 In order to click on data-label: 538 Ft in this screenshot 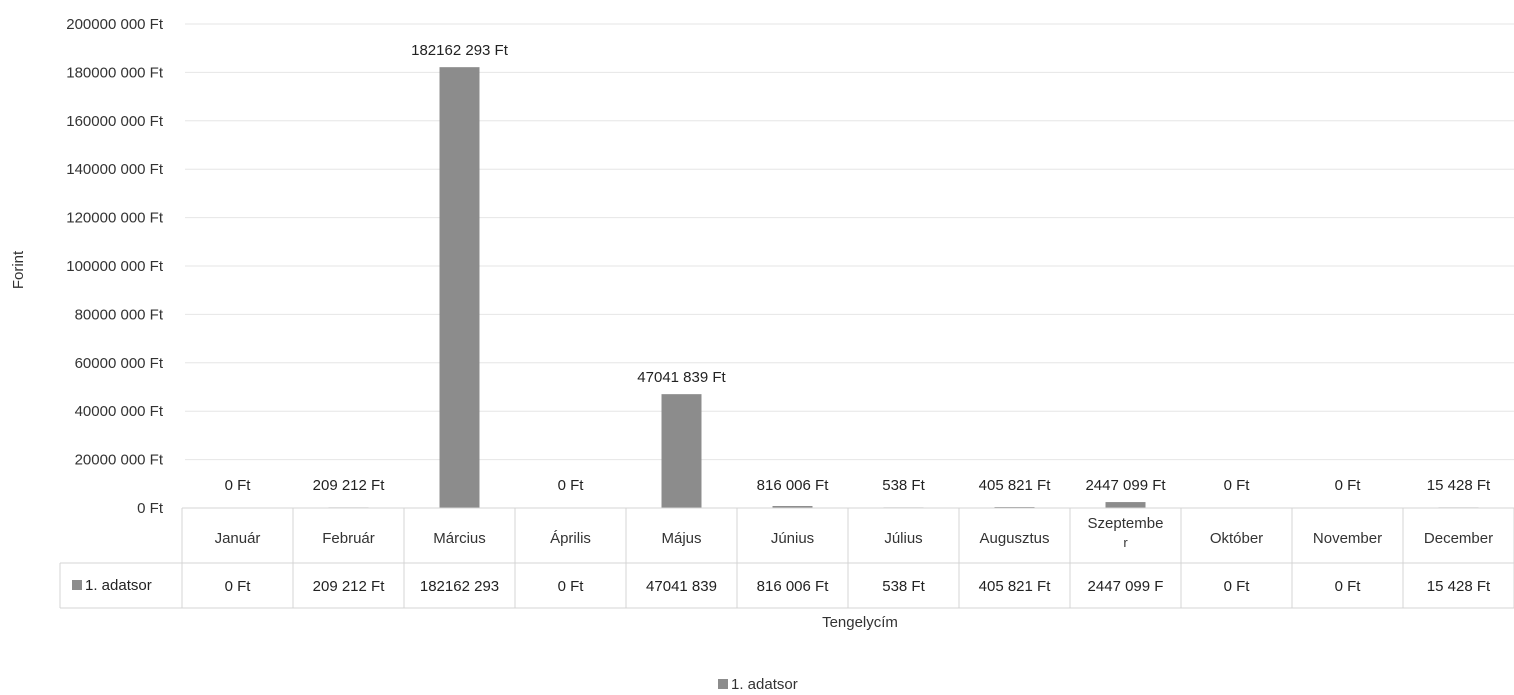, I will do `click(903, 485)`.